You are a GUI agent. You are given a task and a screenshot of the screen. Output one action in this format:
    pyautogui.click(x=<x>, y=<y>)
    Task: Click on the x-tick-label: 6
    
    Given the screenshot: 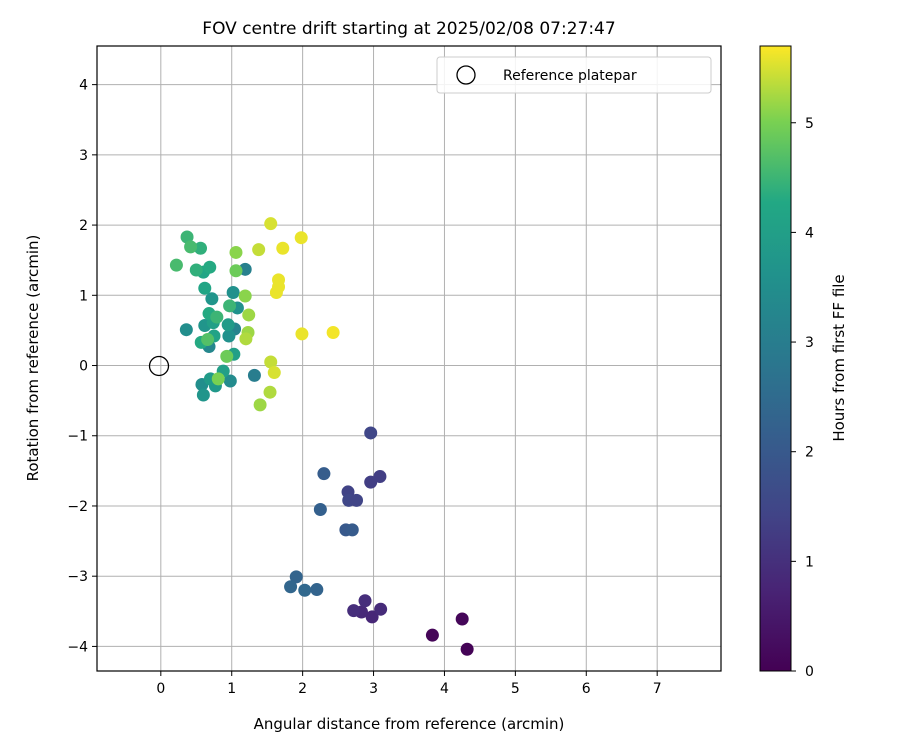 What is the action you would take?
    pyautogui.click(x=586, y=689)
    